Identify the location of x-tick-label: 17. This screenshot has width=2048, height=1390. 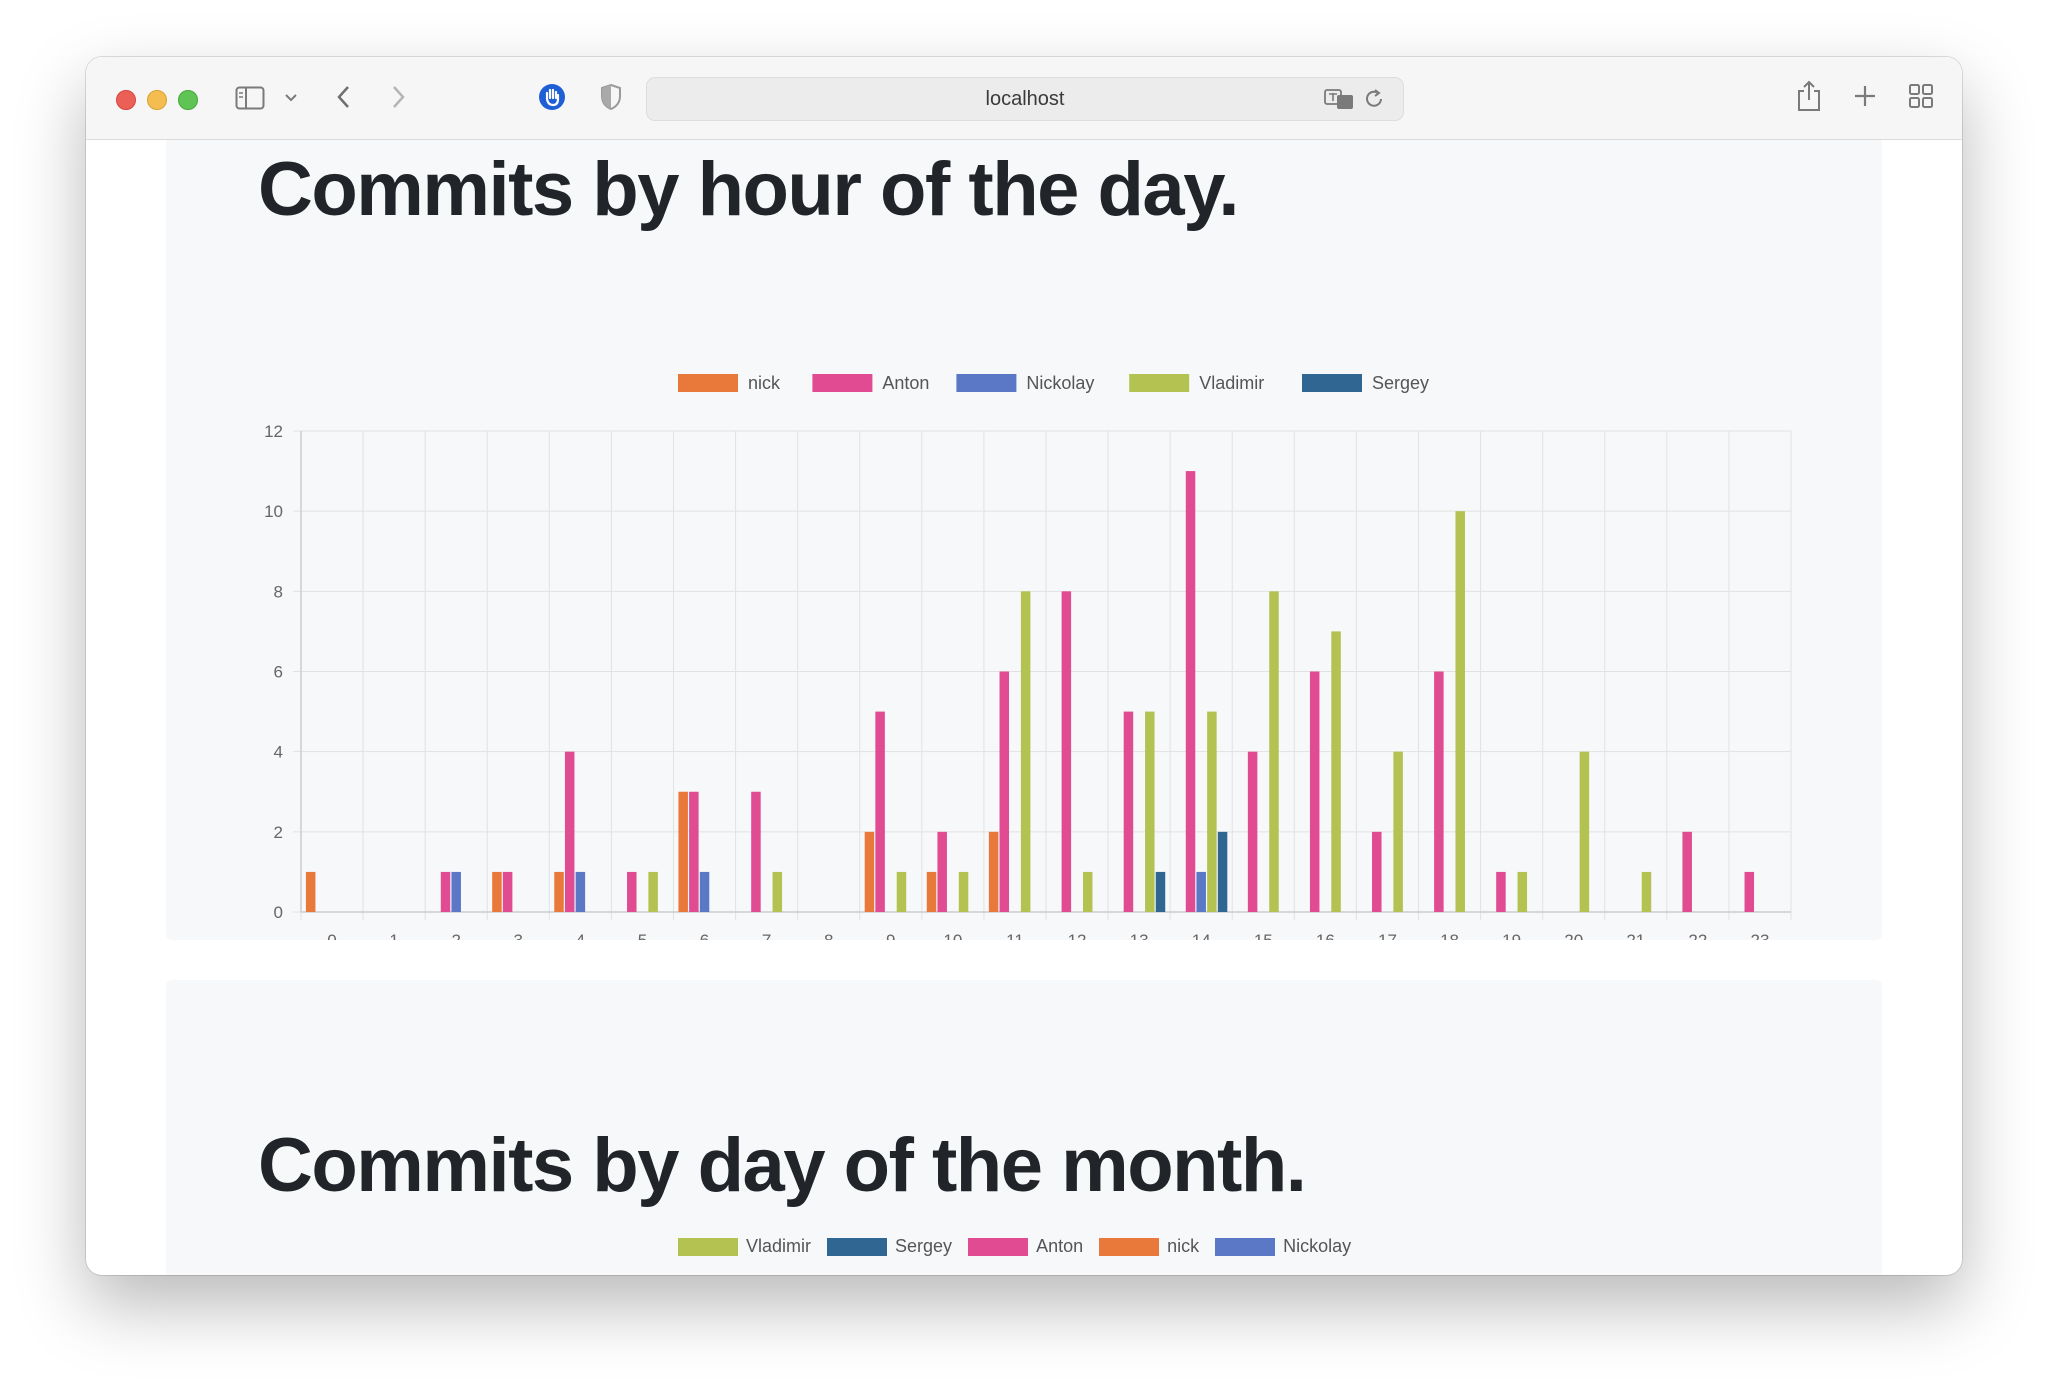
(1387, 935).